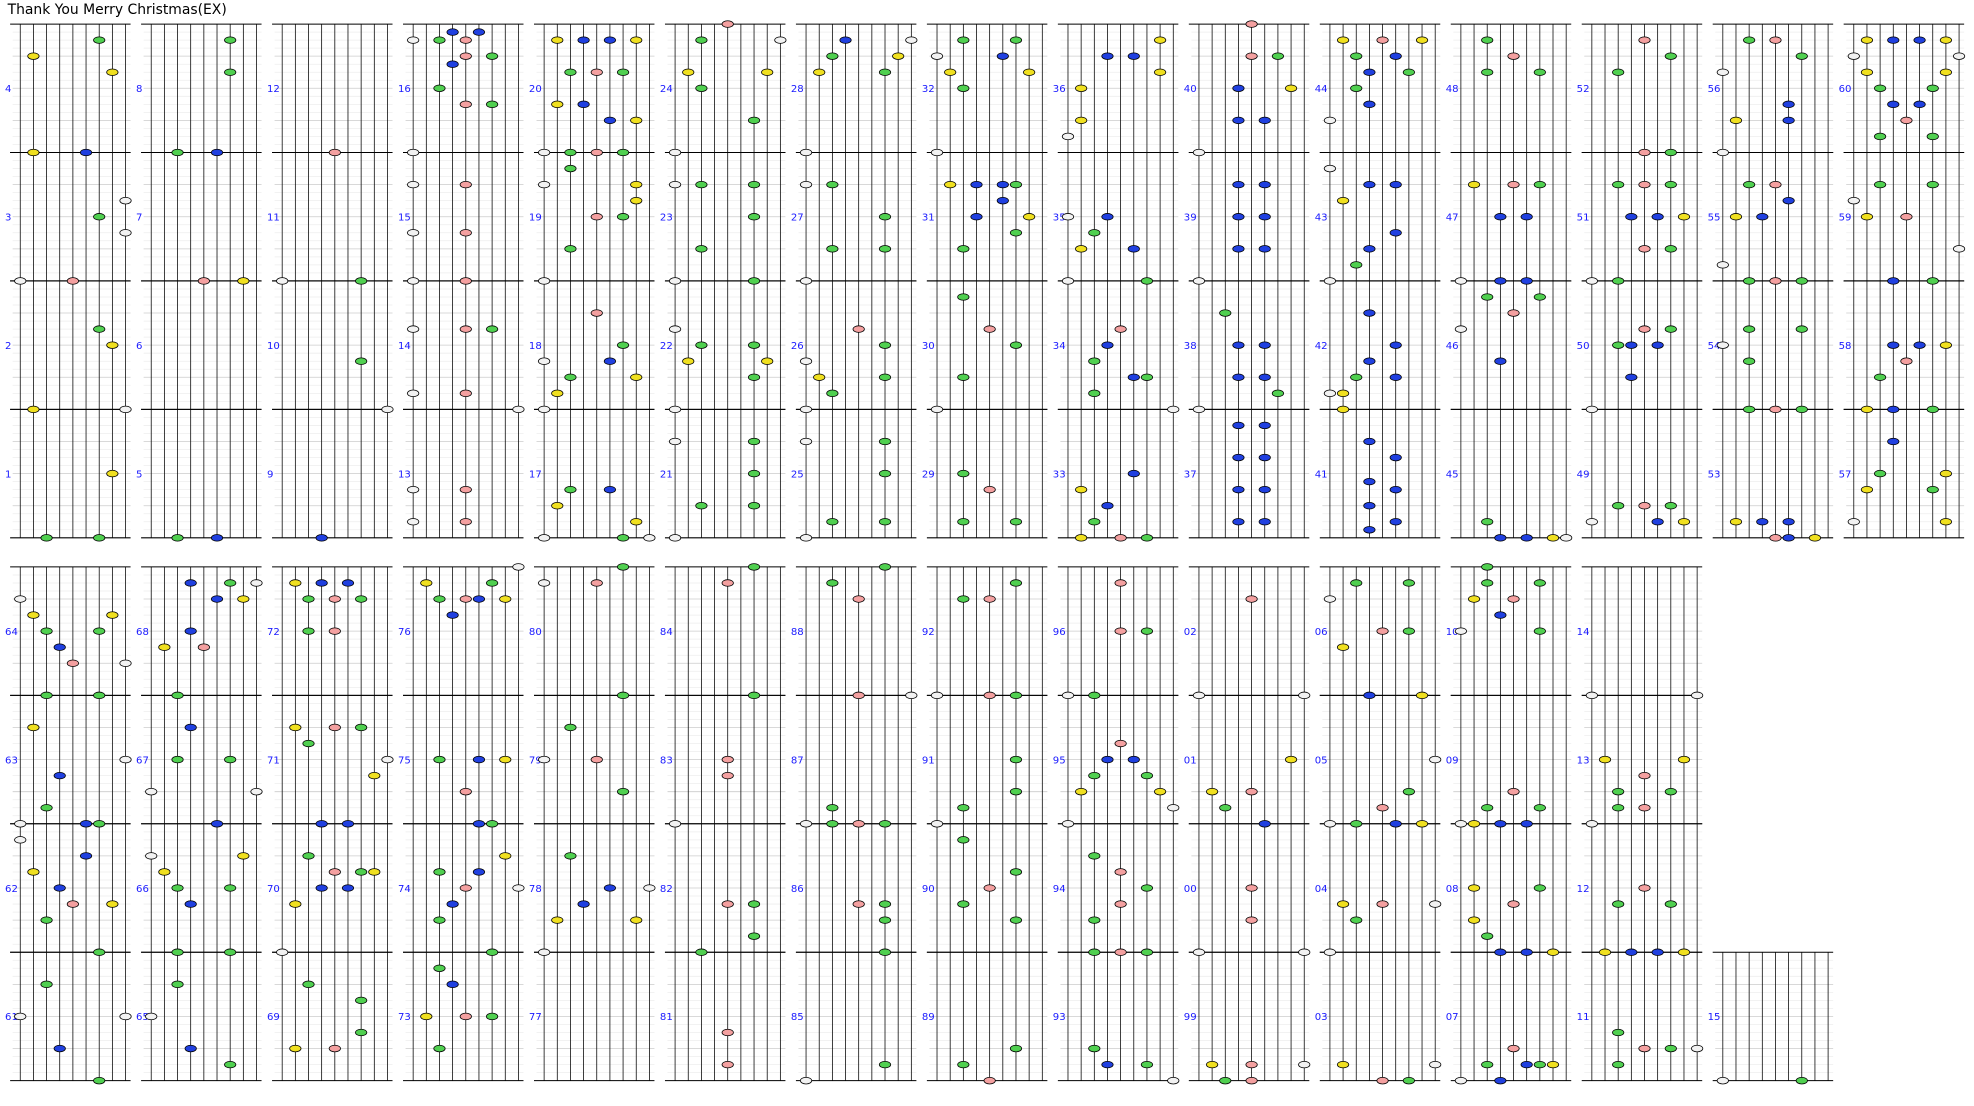 Image resolution: width=1974 pixels, height=1106 pixels. I want to click on measure-number: 7, so click(139, 218).